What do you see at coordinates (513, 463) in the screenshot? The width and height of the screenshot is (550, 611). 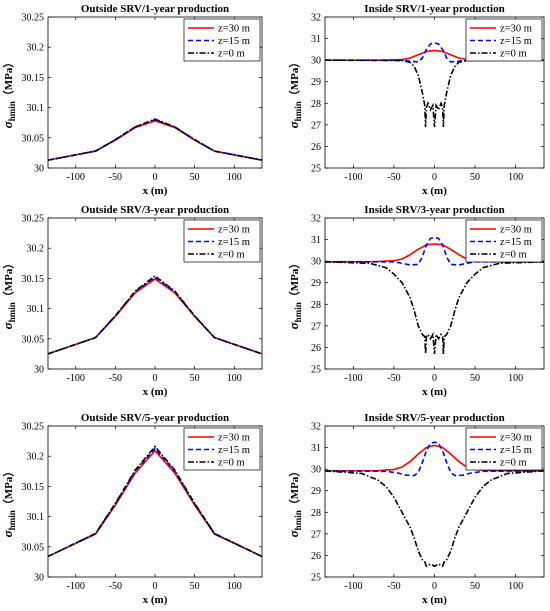 I see `panel-6-legend-label-3: z=0 m` at bounding box center [513, 463].